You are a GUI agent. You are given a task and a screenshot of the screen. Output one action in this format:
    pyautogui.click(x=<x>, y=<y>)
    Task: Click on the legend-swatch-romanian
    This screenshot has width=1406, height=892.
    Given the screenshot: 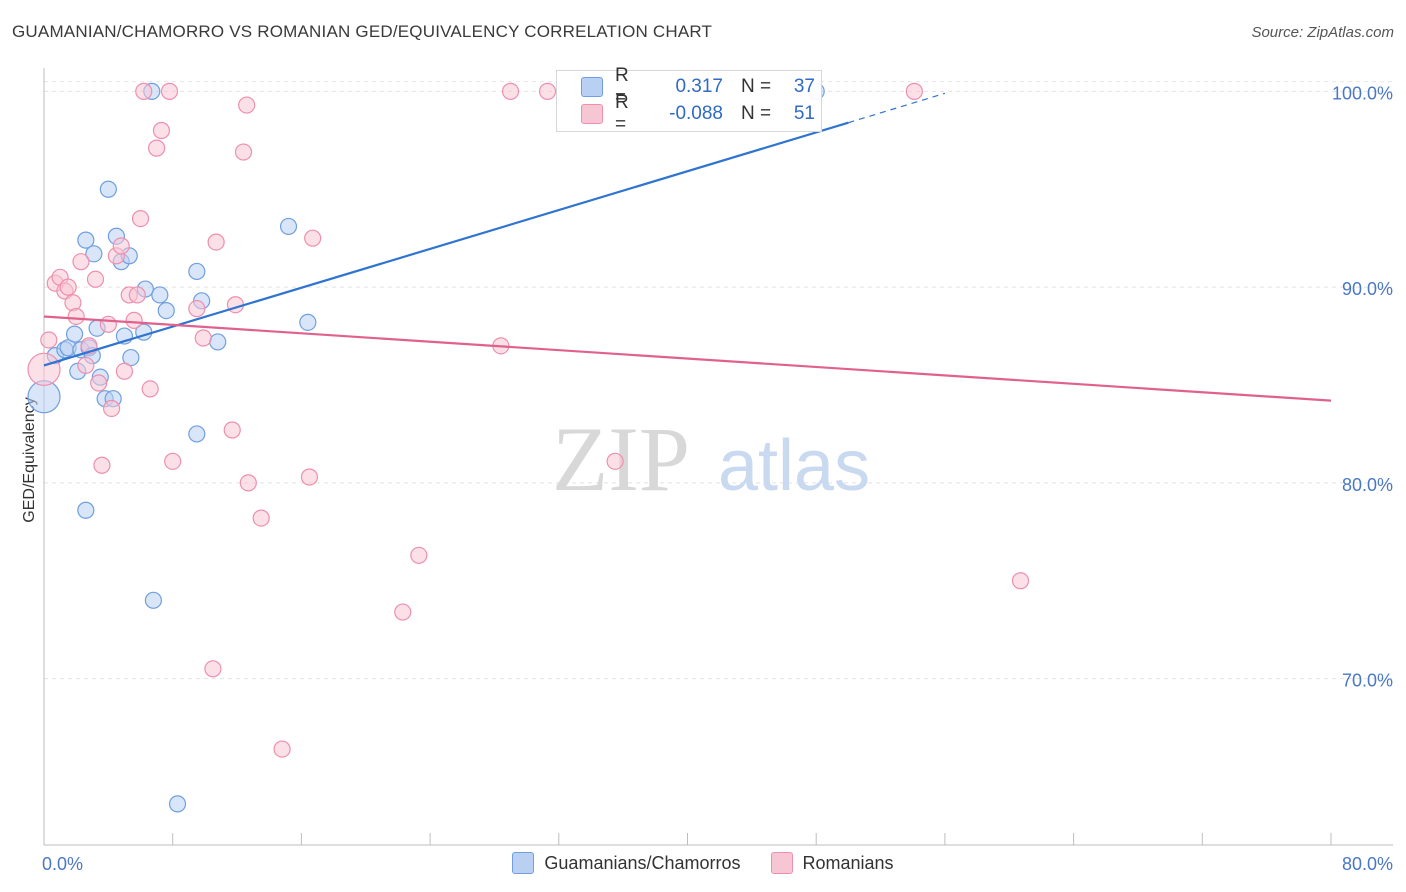 What is the action you would take?
    pyautogui.click(x=592, y=114)
    